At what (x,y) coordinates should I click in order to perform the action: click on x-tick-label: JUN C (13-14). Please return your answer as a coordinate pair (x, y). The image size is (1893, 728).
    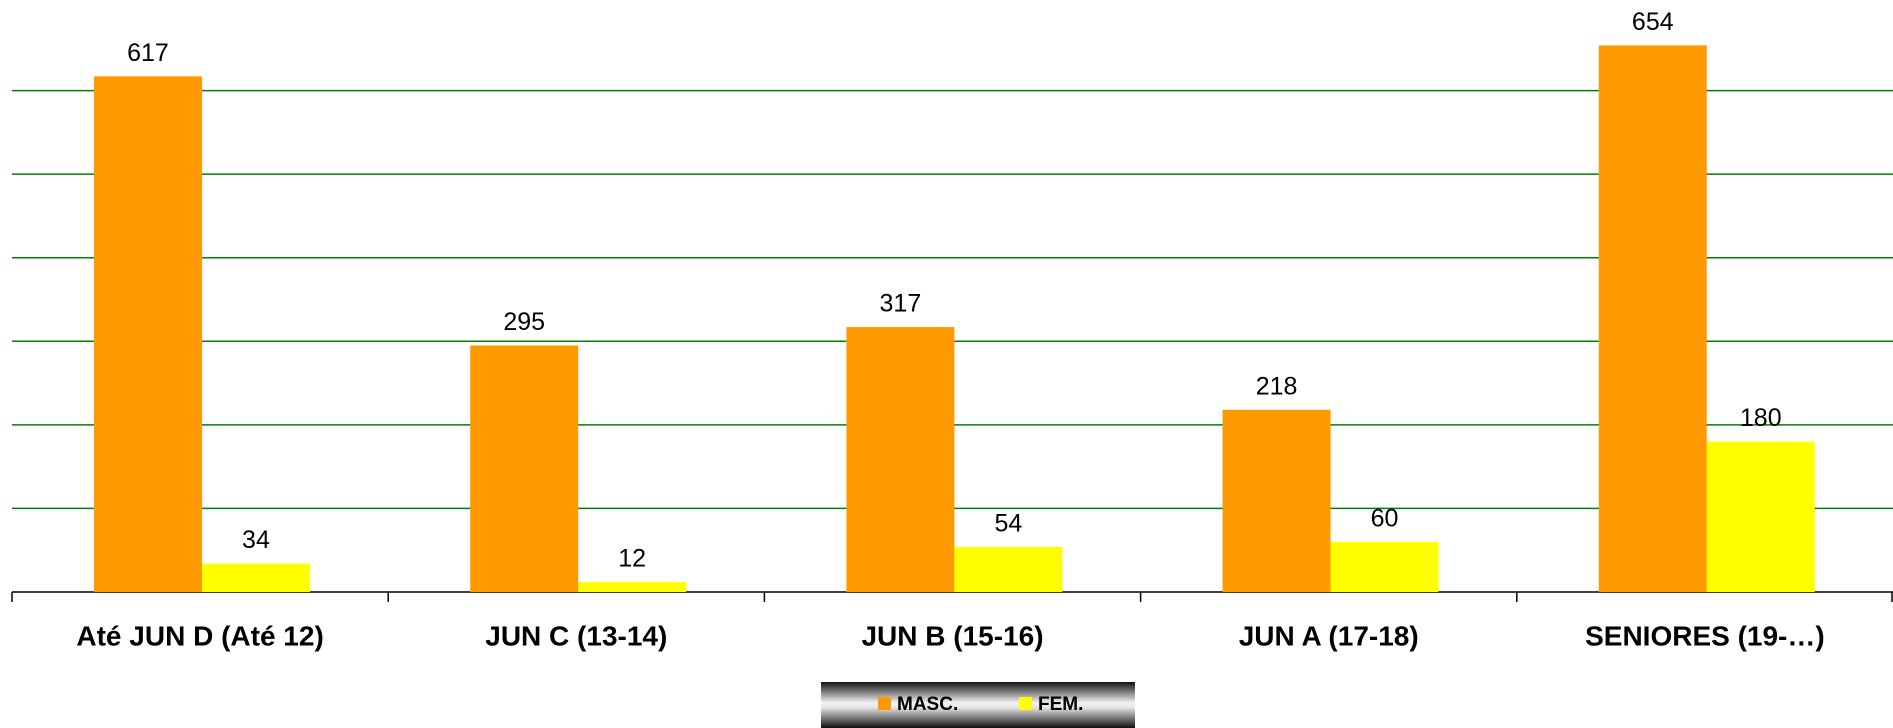
    Looking at the image, I should click on (576, 635).